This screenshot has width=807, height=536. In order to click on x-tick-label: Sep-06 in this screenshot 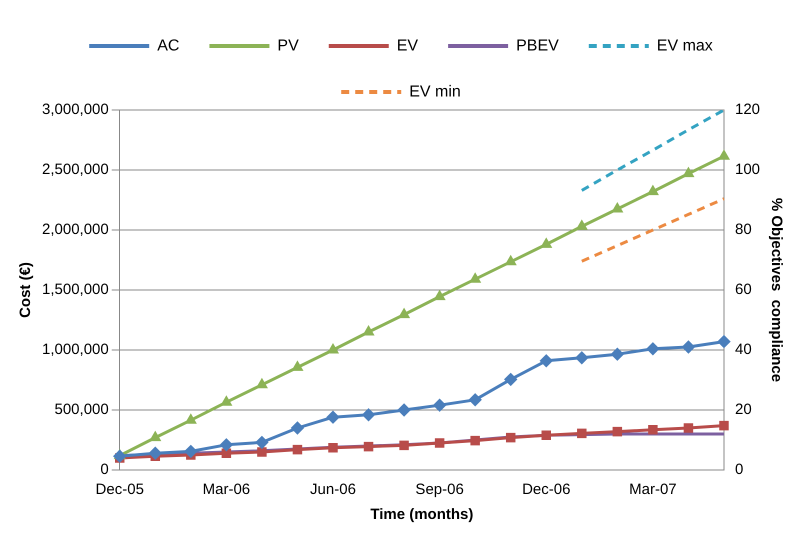, I will do `click(439, 489)`.